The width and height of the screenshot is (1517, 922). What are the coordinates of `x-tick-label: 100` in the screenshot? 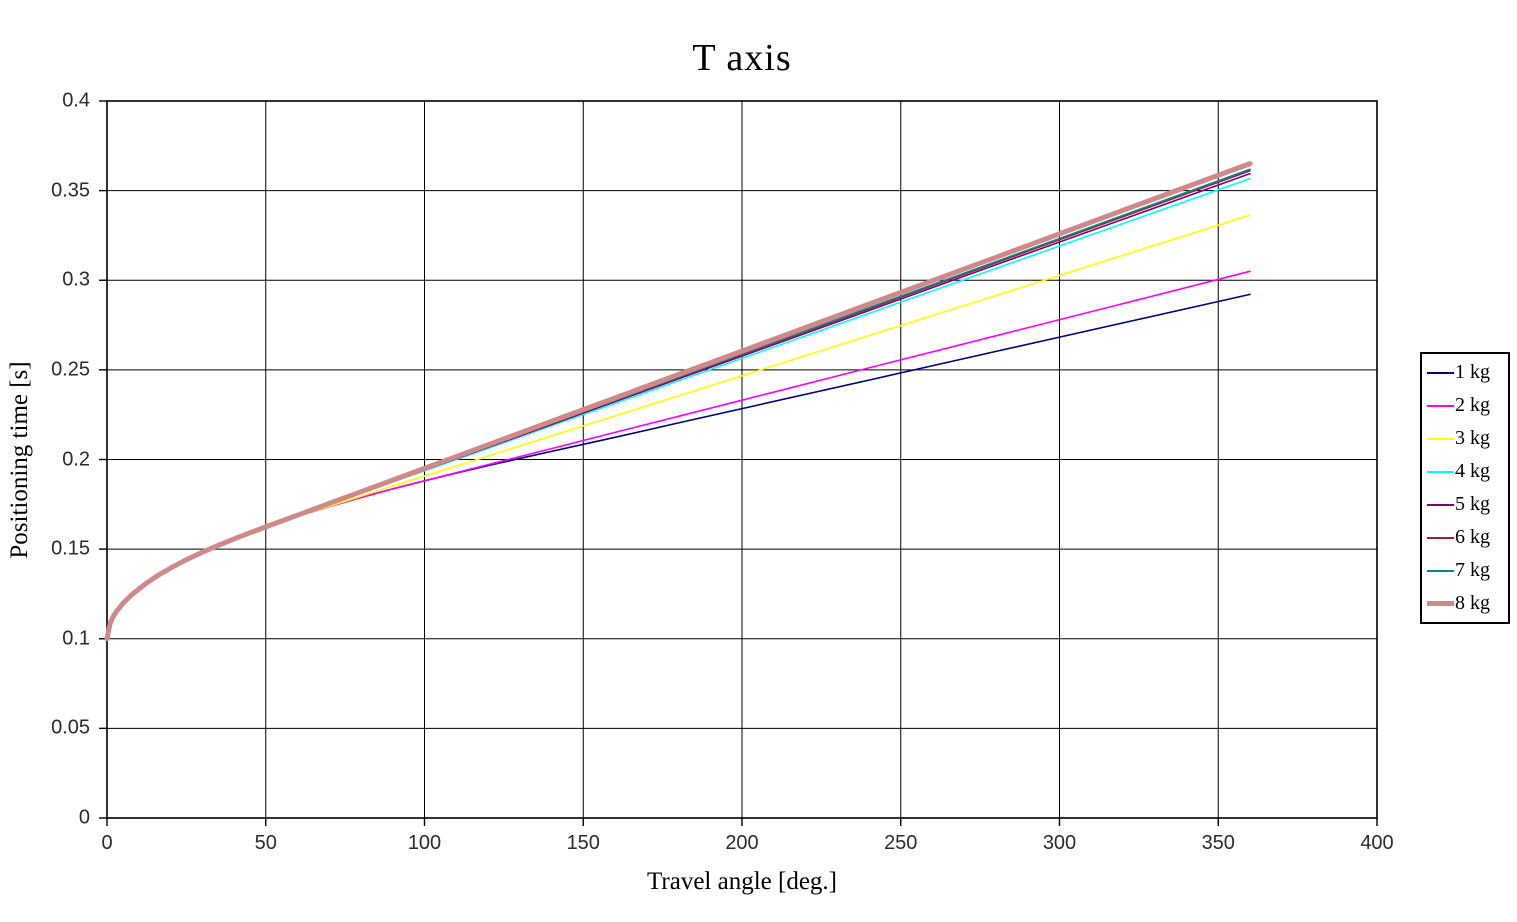 It's located at (424, 843).